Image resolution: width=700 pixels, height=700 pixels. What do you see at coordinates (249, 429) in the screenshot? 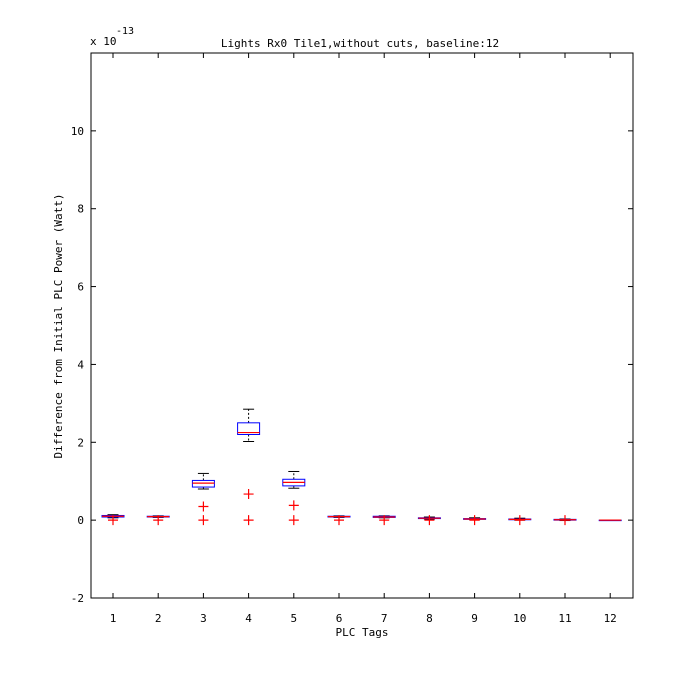
I see `box` at bounding box center [249, 429].